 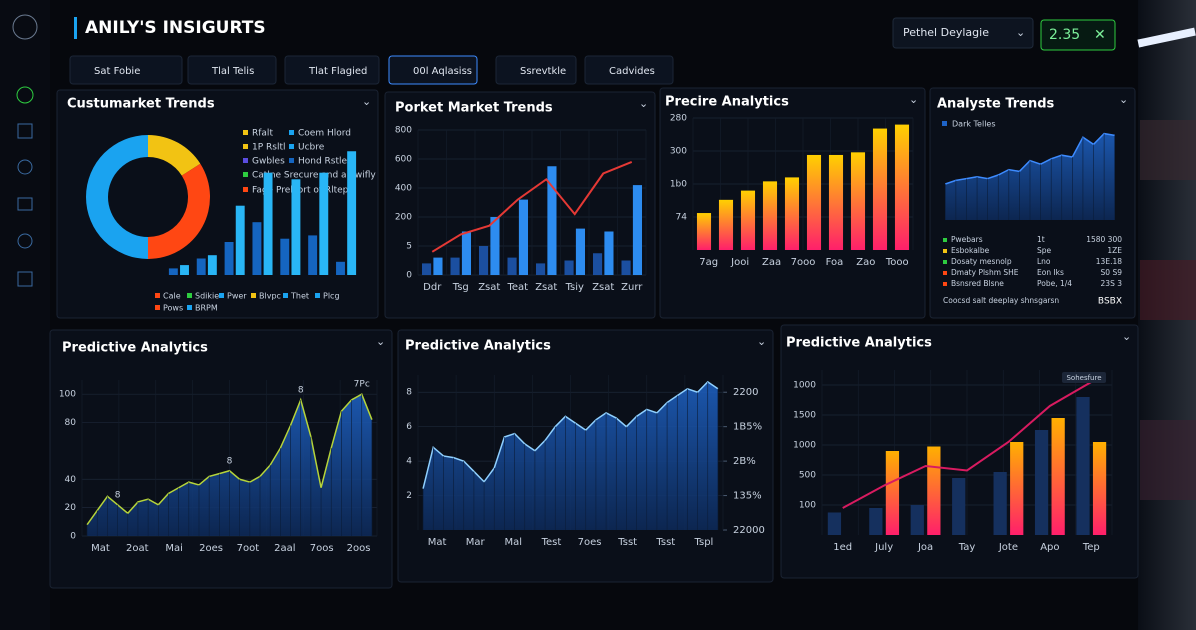 What do you see at coordinates (514, 542) in the screenshot?
I see `x-tick-label: Mal` at bounding box center [514, 542].